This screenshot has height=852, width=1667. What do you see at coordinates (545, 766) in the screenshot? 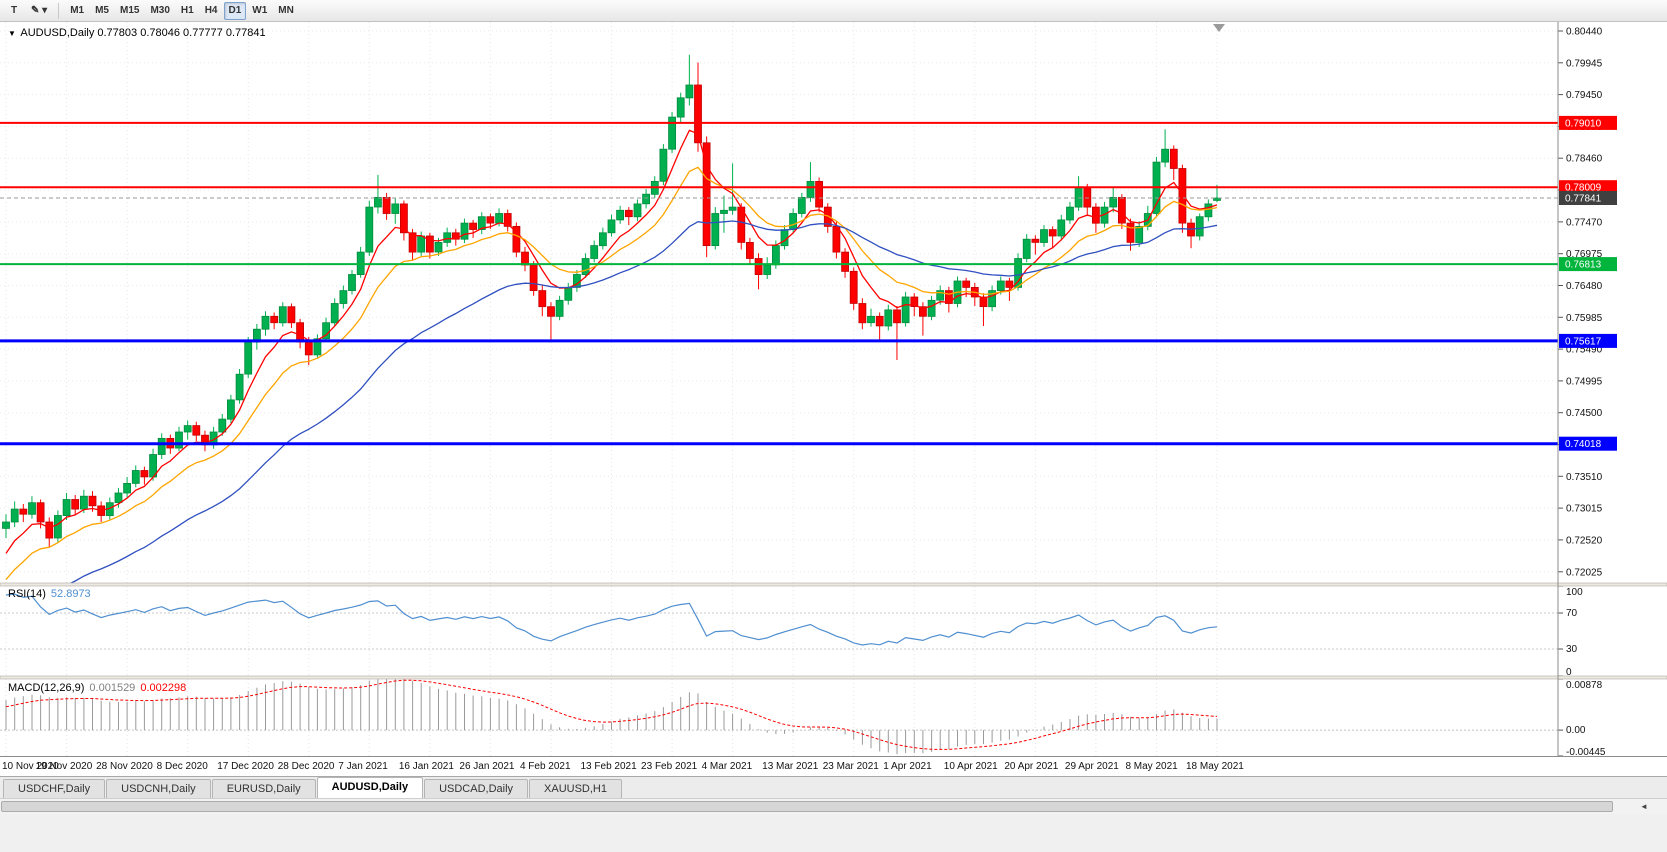
I see `time-axis-label: 4 Feb 2021` at bounding box center [545, 766].